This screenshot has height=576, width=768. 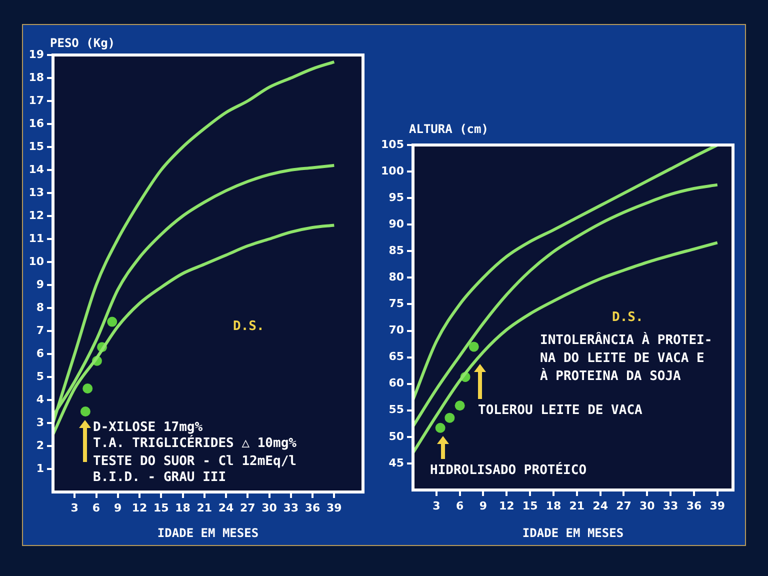 I want to click on y-tick-label: 9, so click(x=40, y=284).